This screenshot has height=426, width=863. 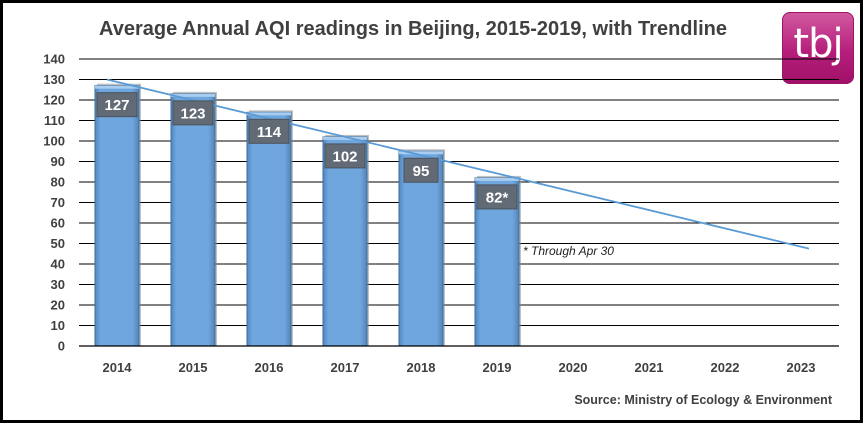 I want to click on y-tick-label: 120, so click(x=54, y=100).